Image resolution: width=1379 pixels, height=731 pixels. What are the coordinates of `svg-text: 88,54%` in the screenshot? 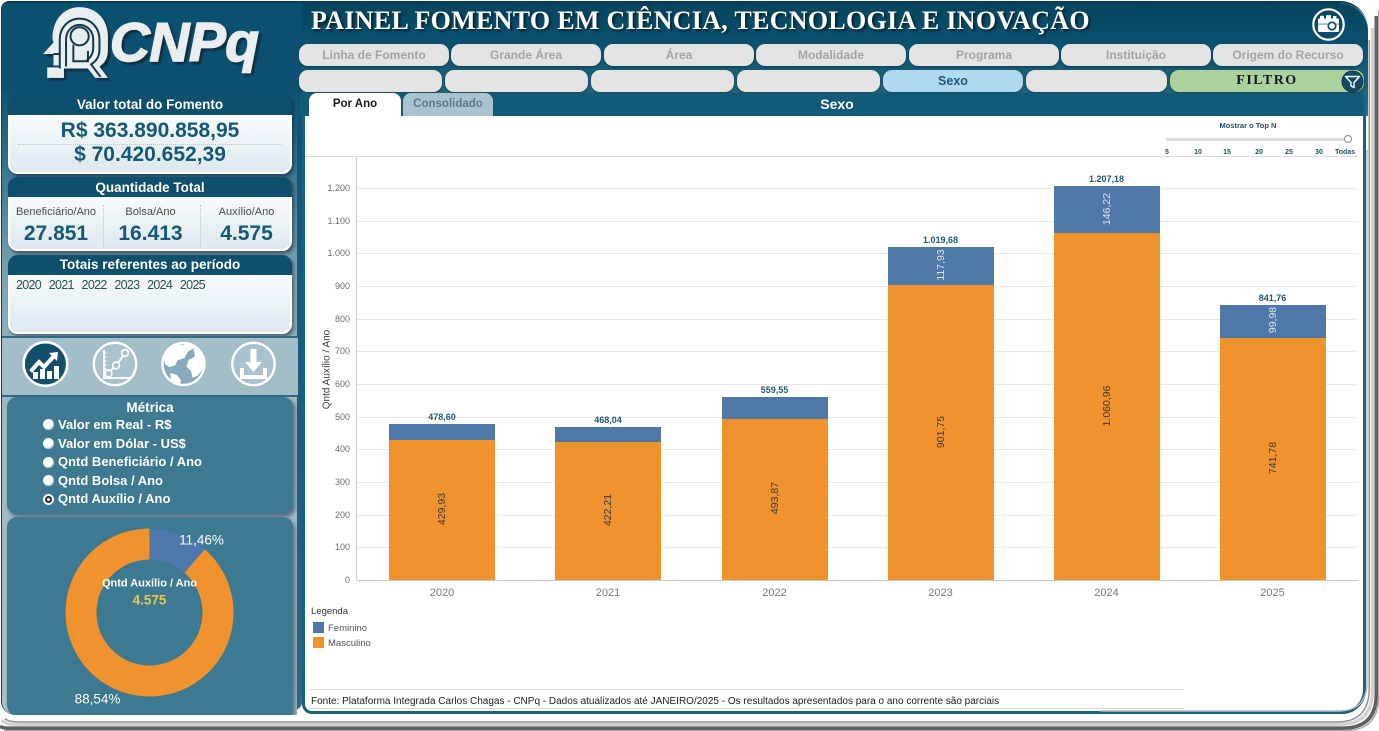 It's located at (98, 699).